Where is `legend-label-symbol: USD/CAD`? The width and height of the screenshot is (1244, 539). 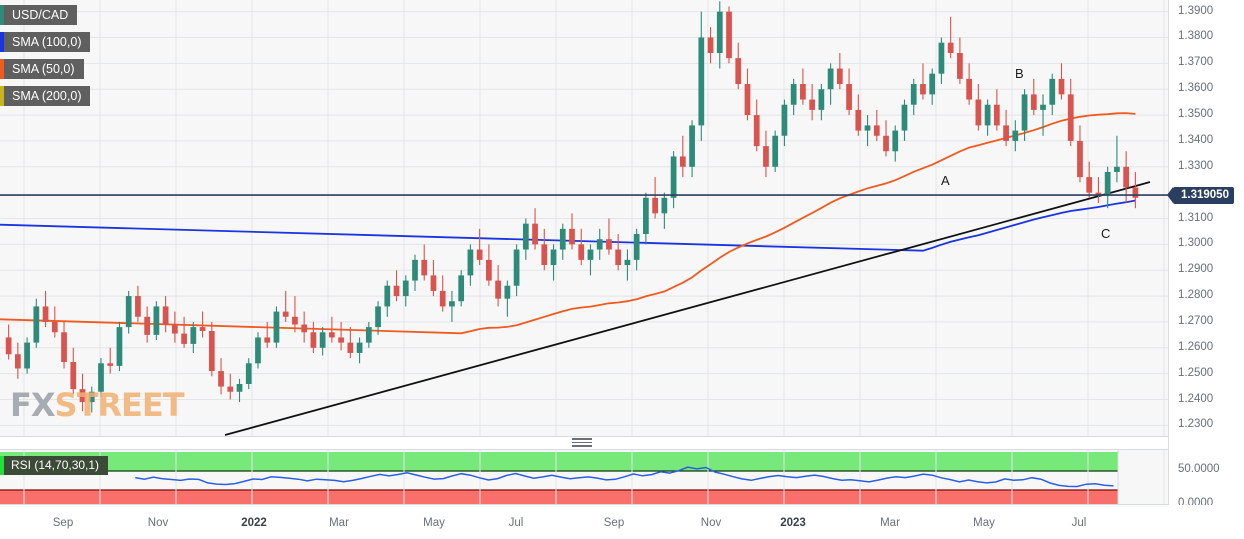 legend-label-symbol: USD/CAD is located at coordinates (41, 15).